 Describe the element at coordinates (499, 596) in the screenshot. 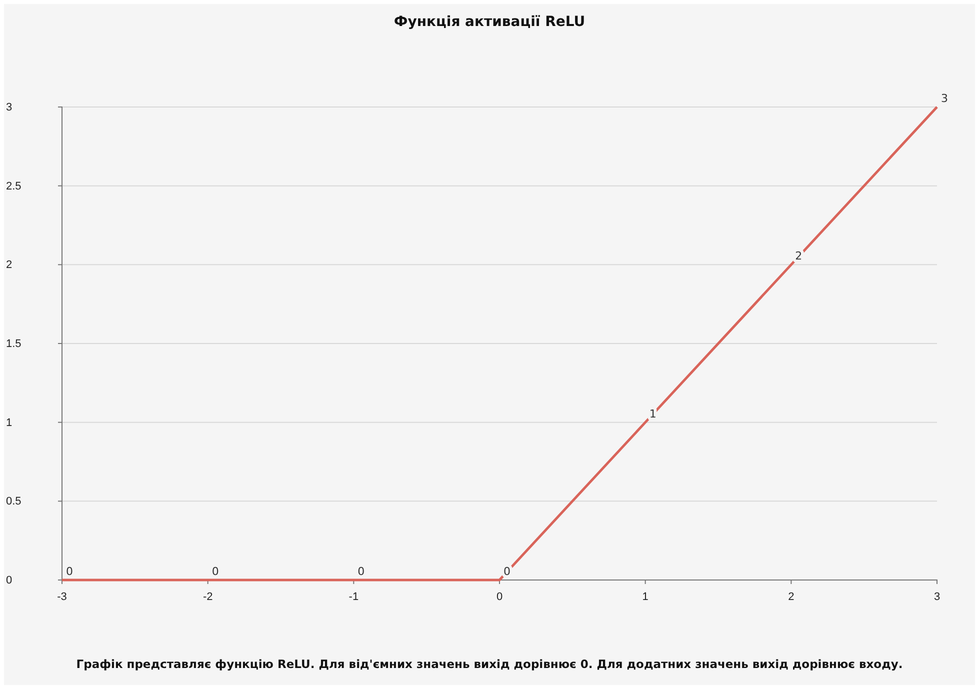

I see `x-tick-label: 0` at that location.